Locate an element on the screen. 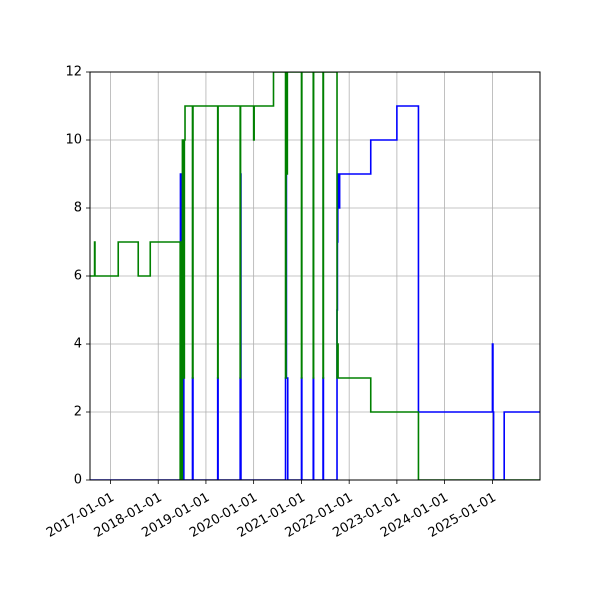 The height and width of the screenshot is (600, 600). y-tick-label: 4 is located at coordinates (78, 344).